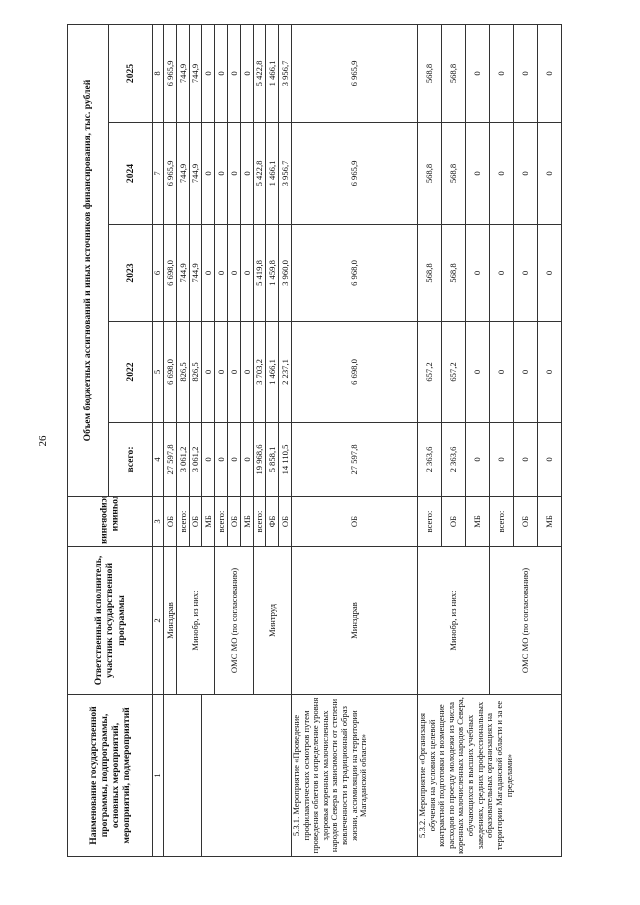  I want to click on funding-source-cell: ФБ, so click(272, 521).